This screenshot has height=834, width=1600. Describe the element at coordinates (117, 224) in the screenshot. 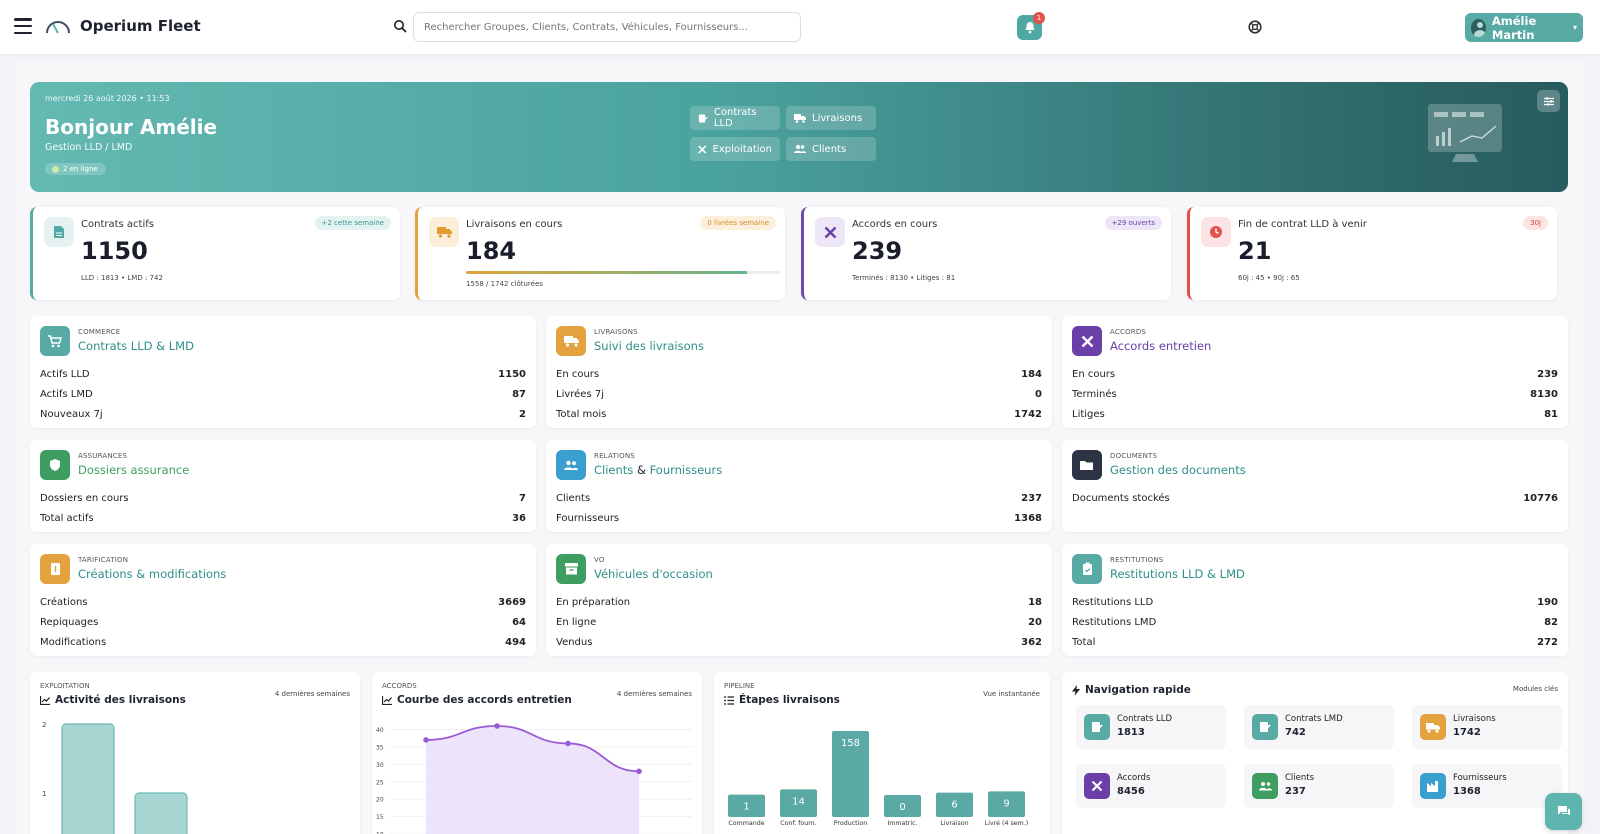

I see `stat-label: Contrats actifs` at that location.